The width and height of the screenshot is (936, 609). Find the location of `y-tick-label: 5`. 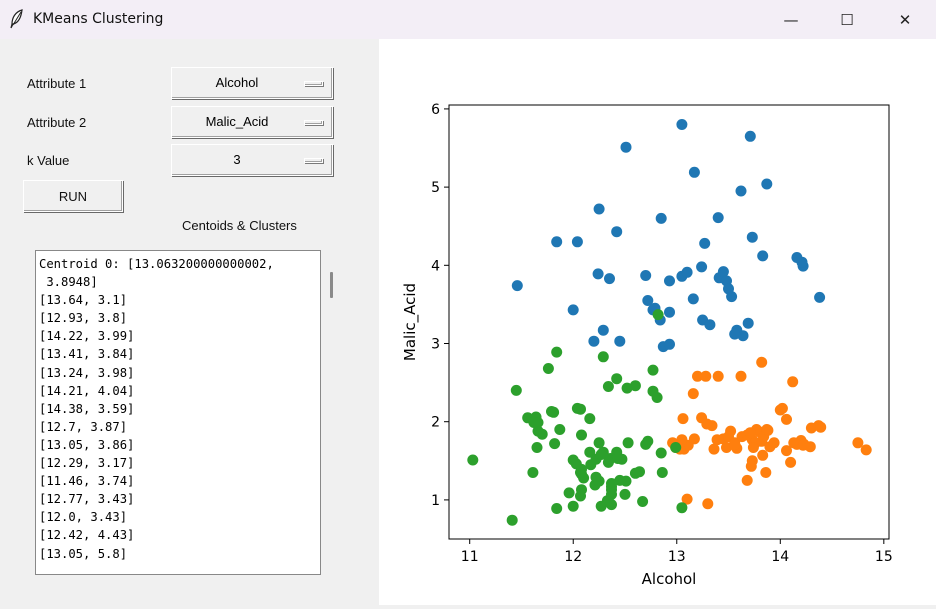

y-tick-label: 5 is located at coordinates (435, 188).